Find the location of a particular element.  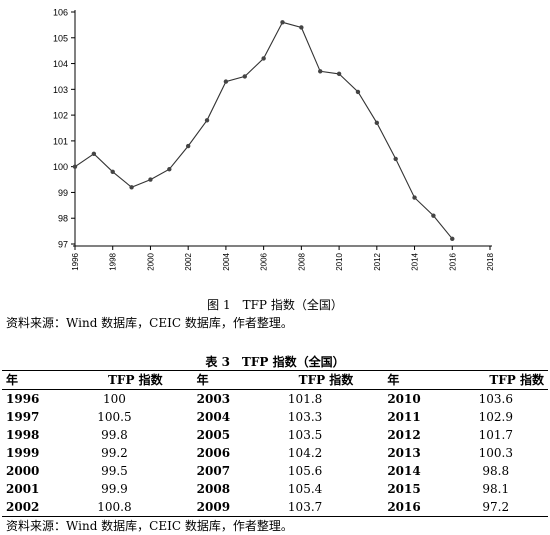

table-year-cell: 2010 is located at coordinates (404, 399).